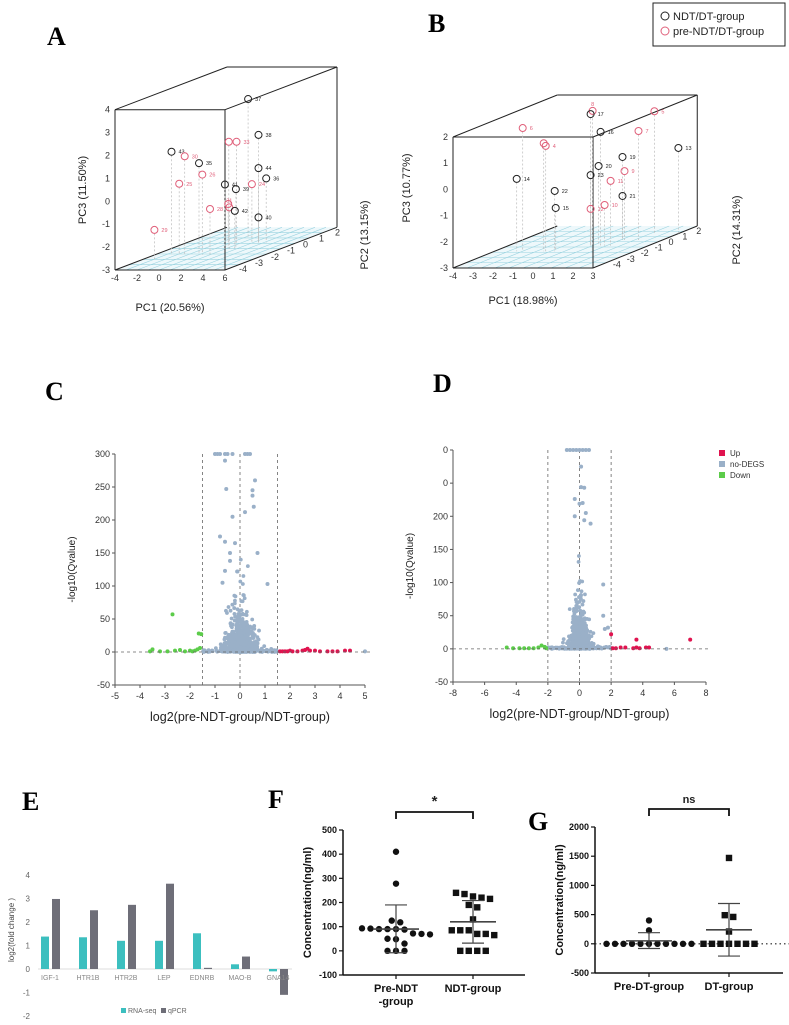 The width and height of the screenshot is (789, 1025). What do you see at coordinates (473, 989) in the screenshot?
I see `group-label: NDT-group` at bounding box center [473, 989].